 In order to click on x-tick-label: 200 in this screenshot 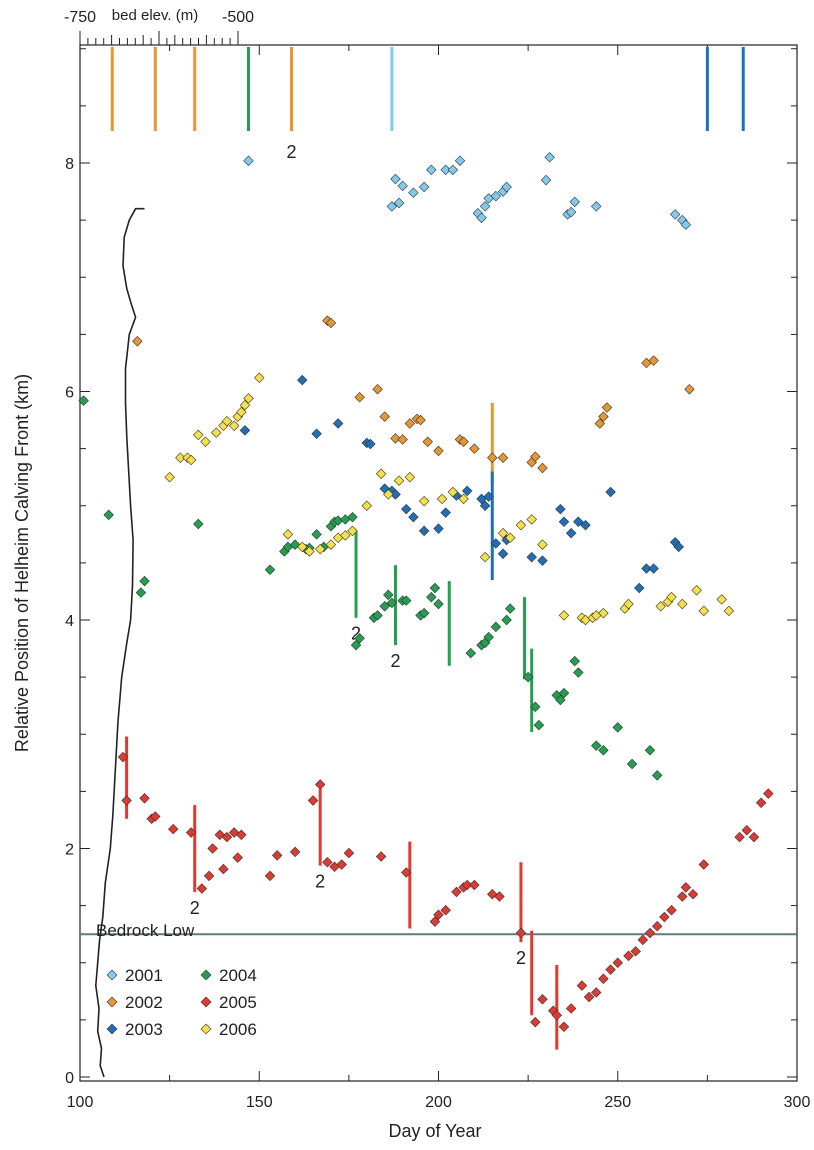, I will do `click(438, 1102)`.